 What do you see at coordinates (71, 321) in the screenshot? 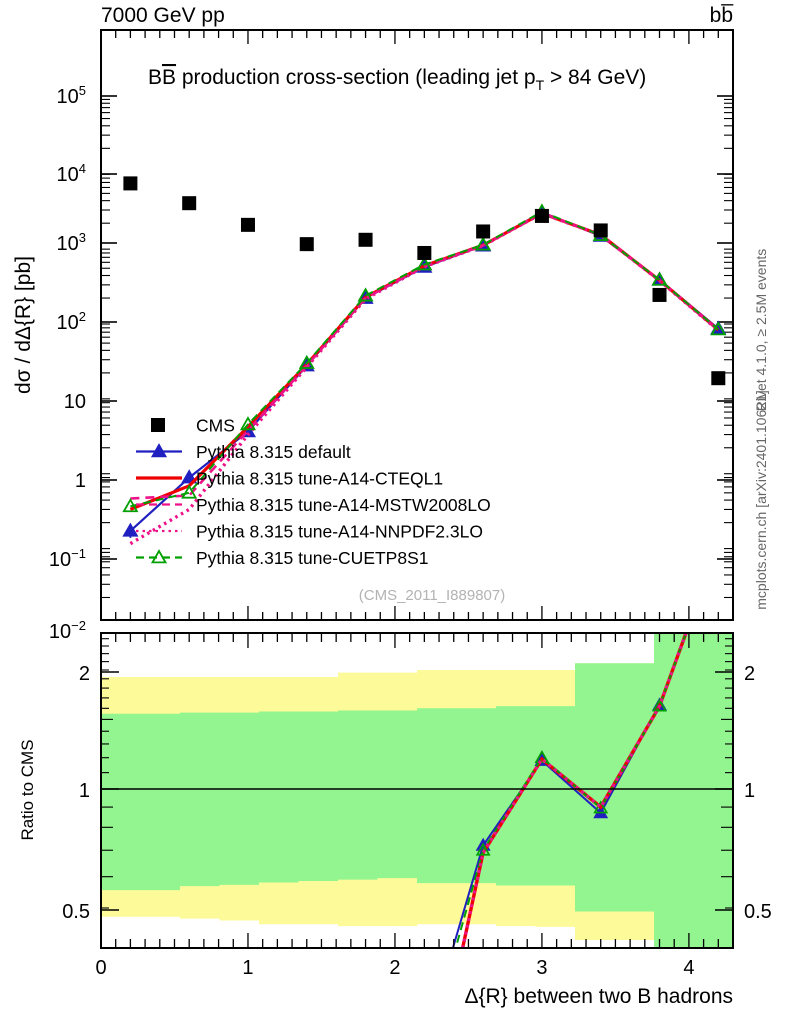
I see `y-tick-1e2: 10²` at bounding box center [71, 321].